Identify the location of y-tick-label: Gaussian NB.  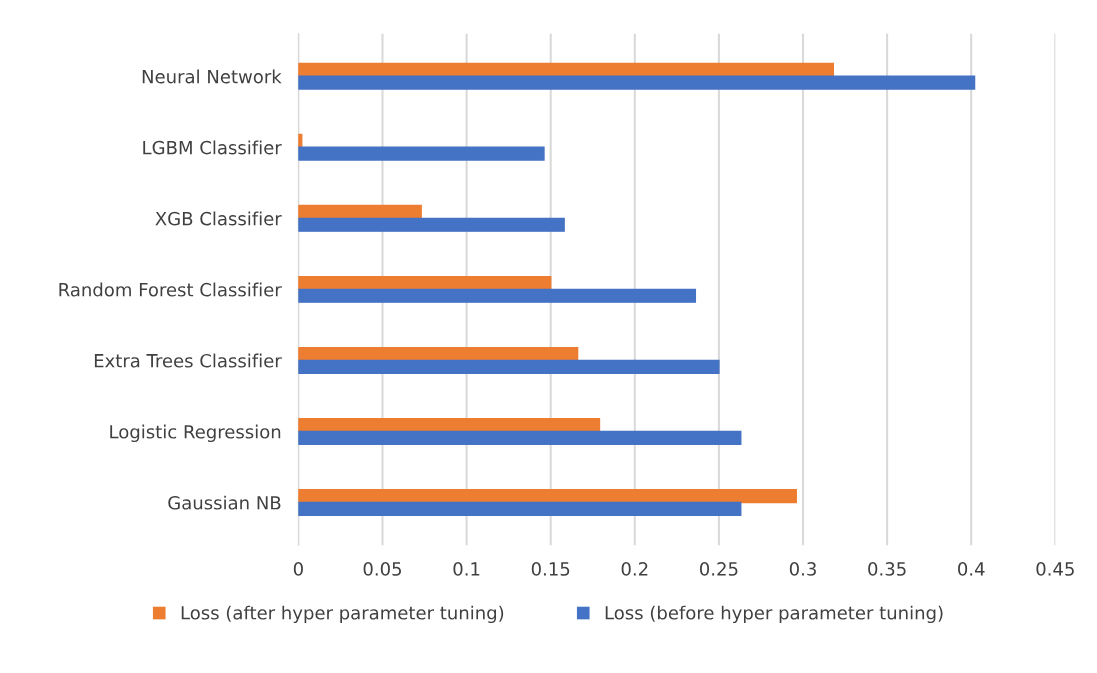
(224, 502).